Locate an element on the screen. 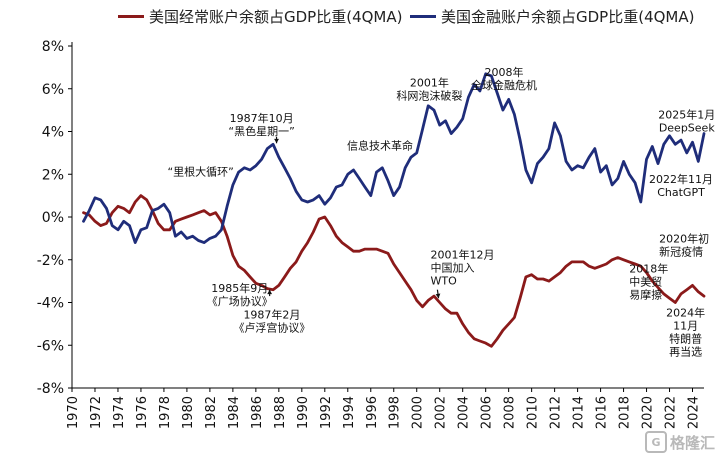 This screenshot has height=455, width=725. annotation-line: 2001年12月 is located at coordinates (463, 255).